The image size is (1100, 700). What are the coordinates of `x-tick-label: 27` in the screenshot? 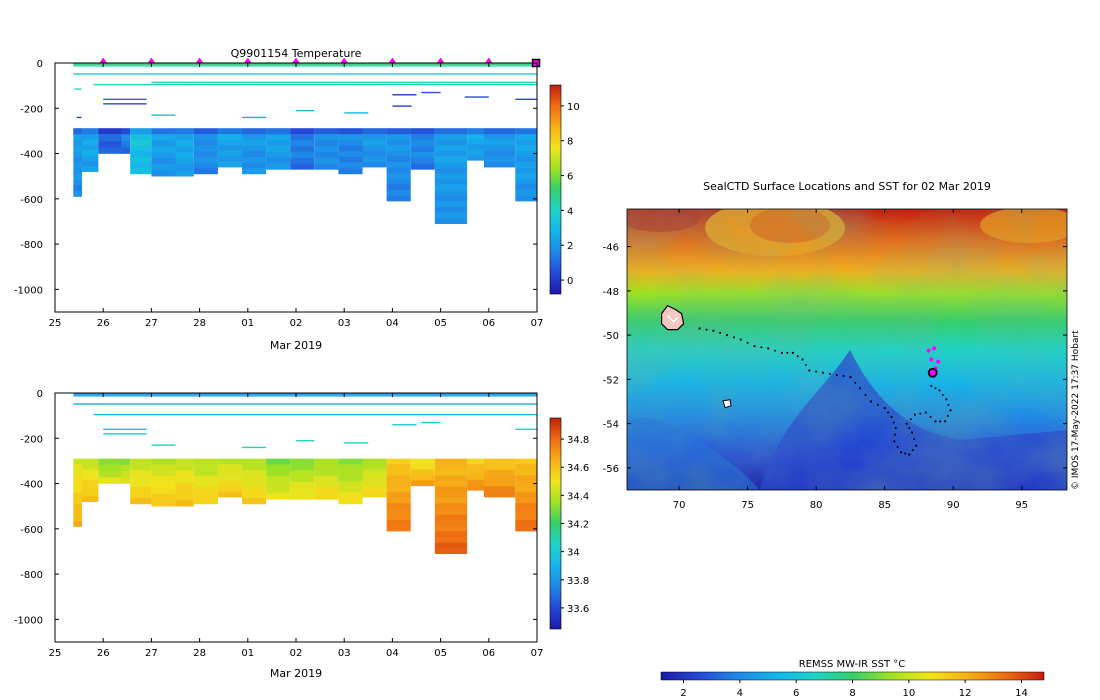 It's located at (151, 323).